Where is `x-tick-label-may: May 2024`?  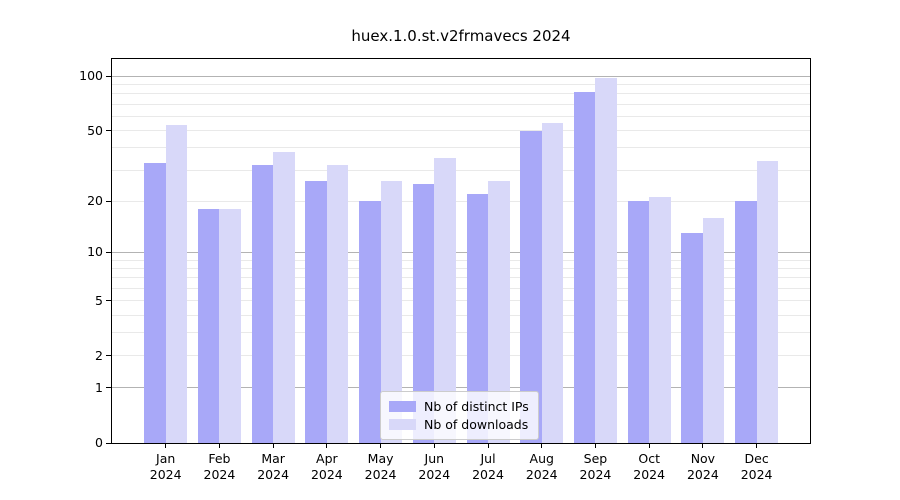 x-tick-label-may: May 2024 is located at coordinates (381, 466).